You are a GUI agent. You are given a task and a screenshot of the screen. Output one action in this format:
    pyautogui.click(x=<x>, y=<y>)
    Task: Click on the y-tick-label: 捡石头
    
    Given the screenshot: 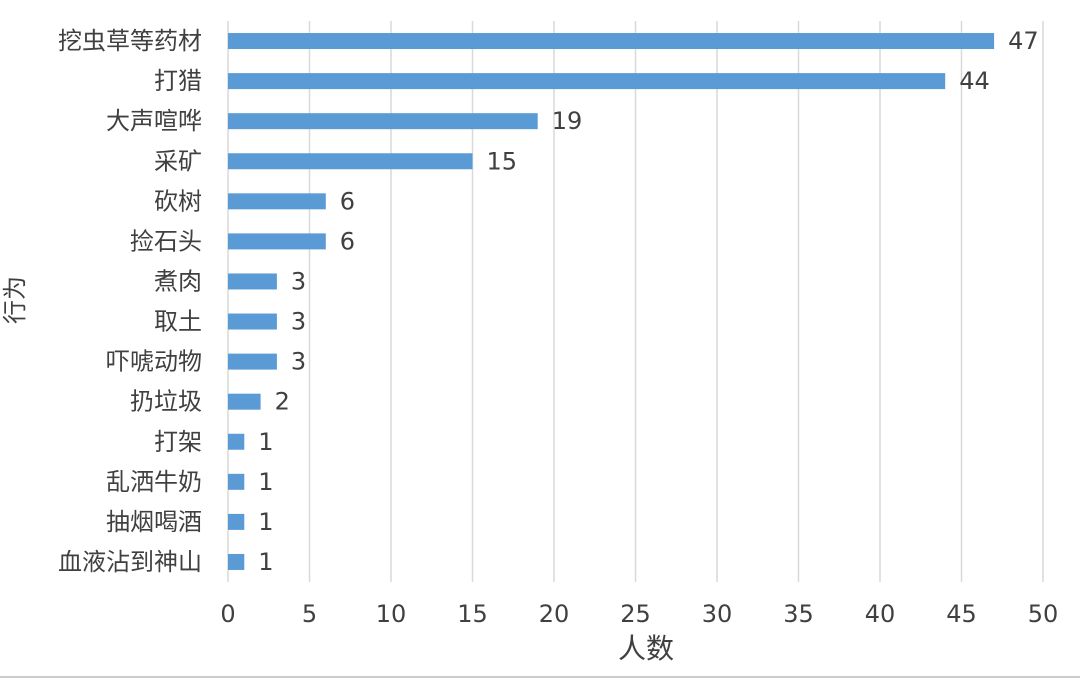 What is the action you would take?
    pyautogui.click(x=166, y=241)
    